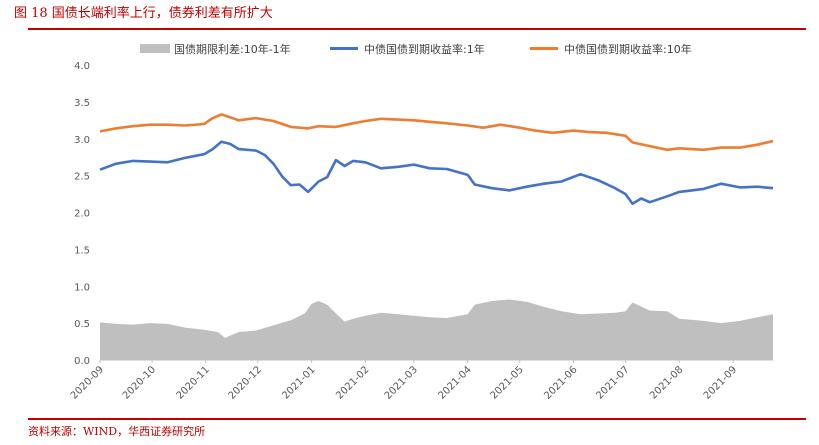  Describe the element at coordinates (245, 382) in the screenshot. I see `x-tick-label: 2020-12` at that location.